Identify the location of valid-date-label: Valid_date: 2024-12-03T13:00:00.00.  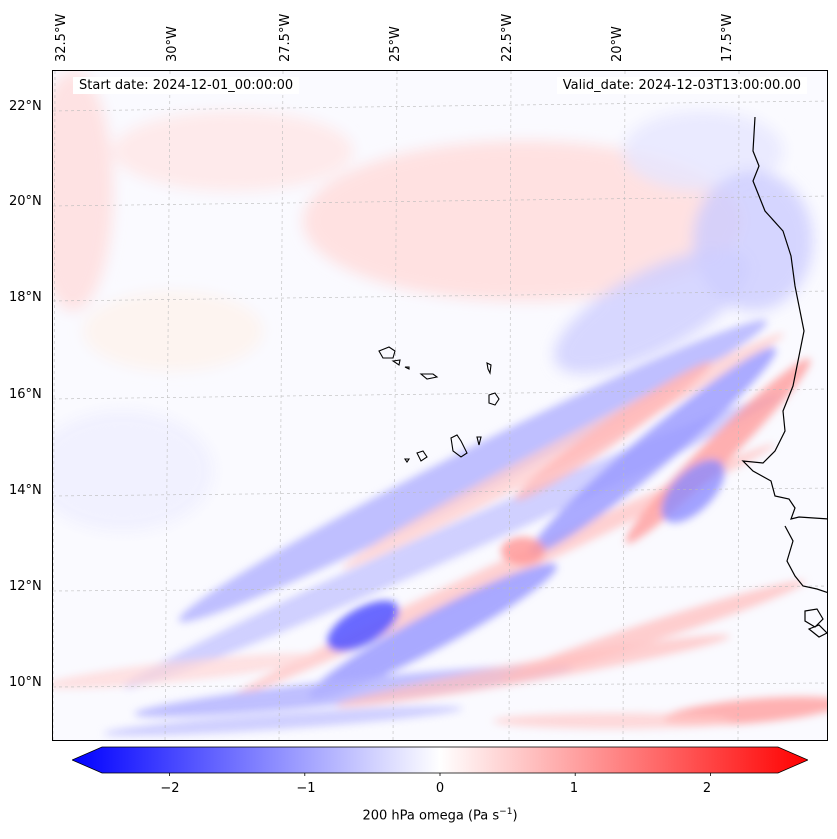
(681, 85).